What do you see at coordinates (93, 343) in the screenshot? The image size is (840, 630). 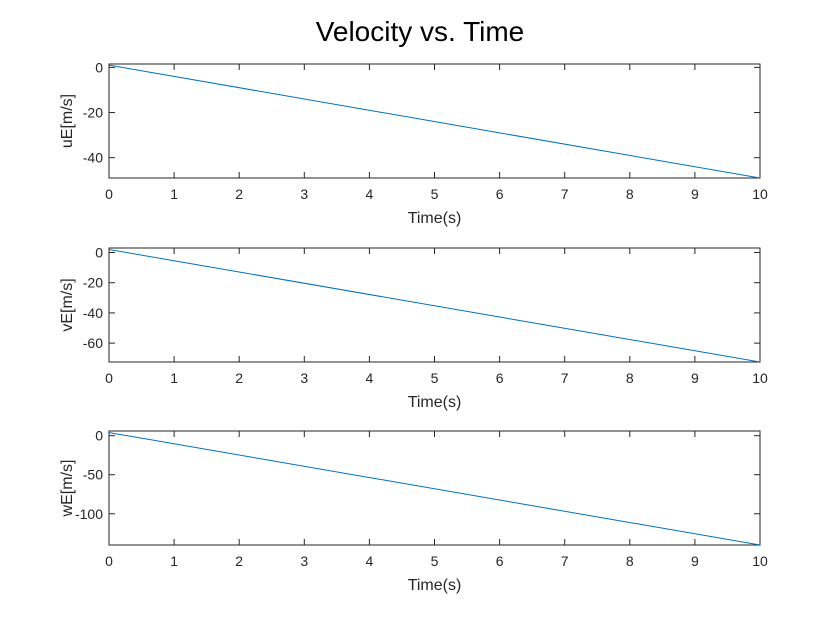 I see `y-tick-label: -60` at bounding box center [93, 343].